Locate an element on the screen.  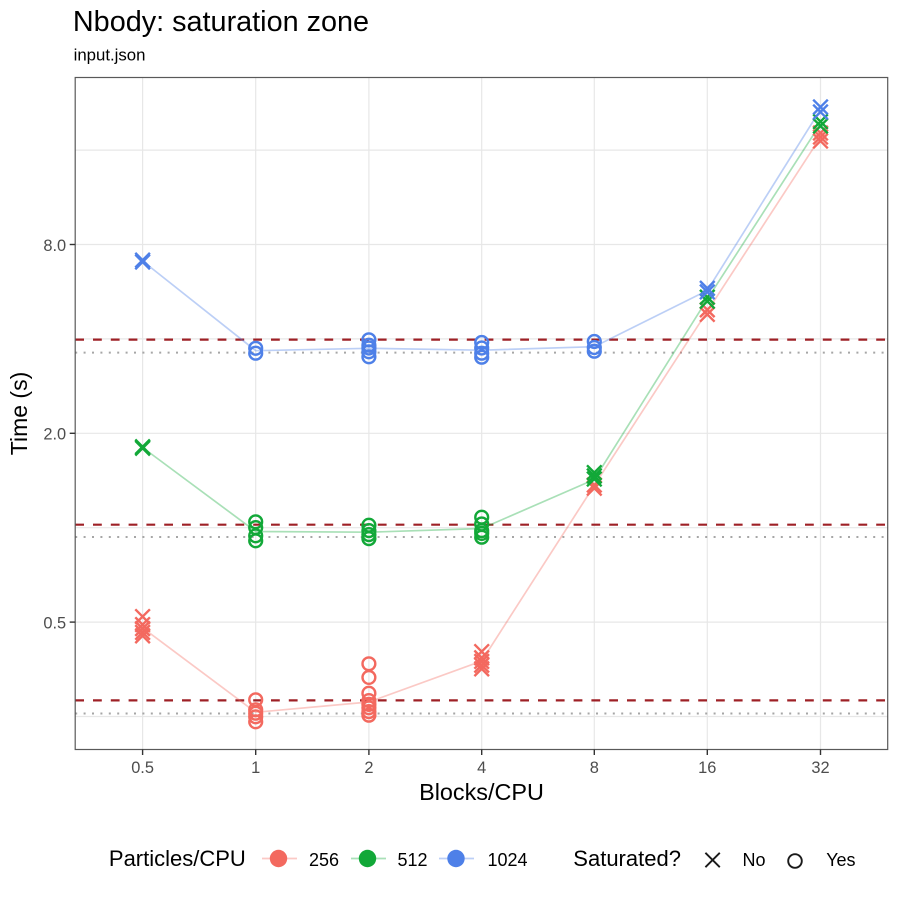
svg-text: Time (s) is located at coordinates (19, 413).